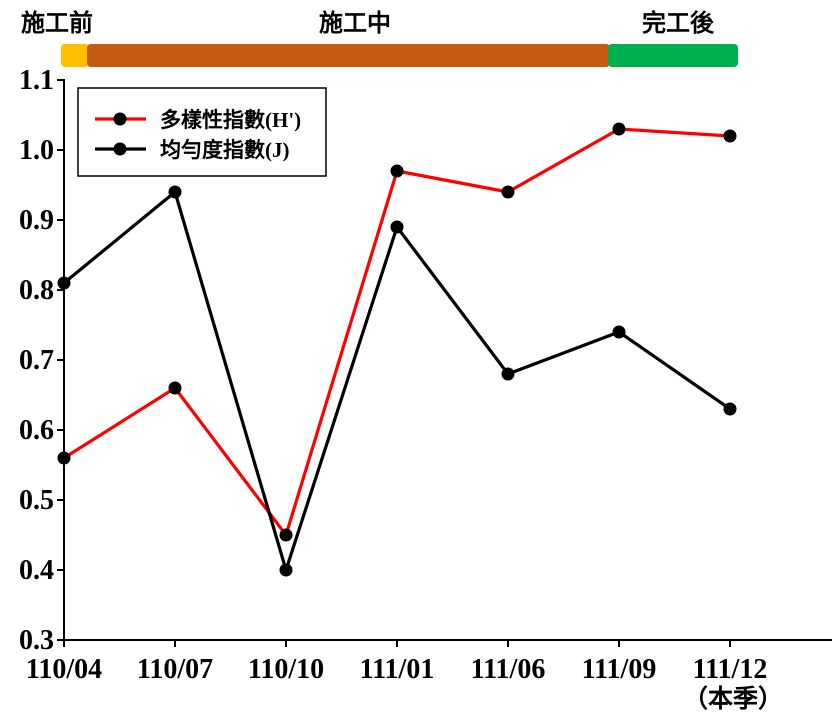 The height and width of the screenshot is (719, 834). What do you see at coordinates (230, 120) in the screenshot?
I see `legend-label-diversity-index: 多樣性指數(H')` at bounding box center [230, 120].